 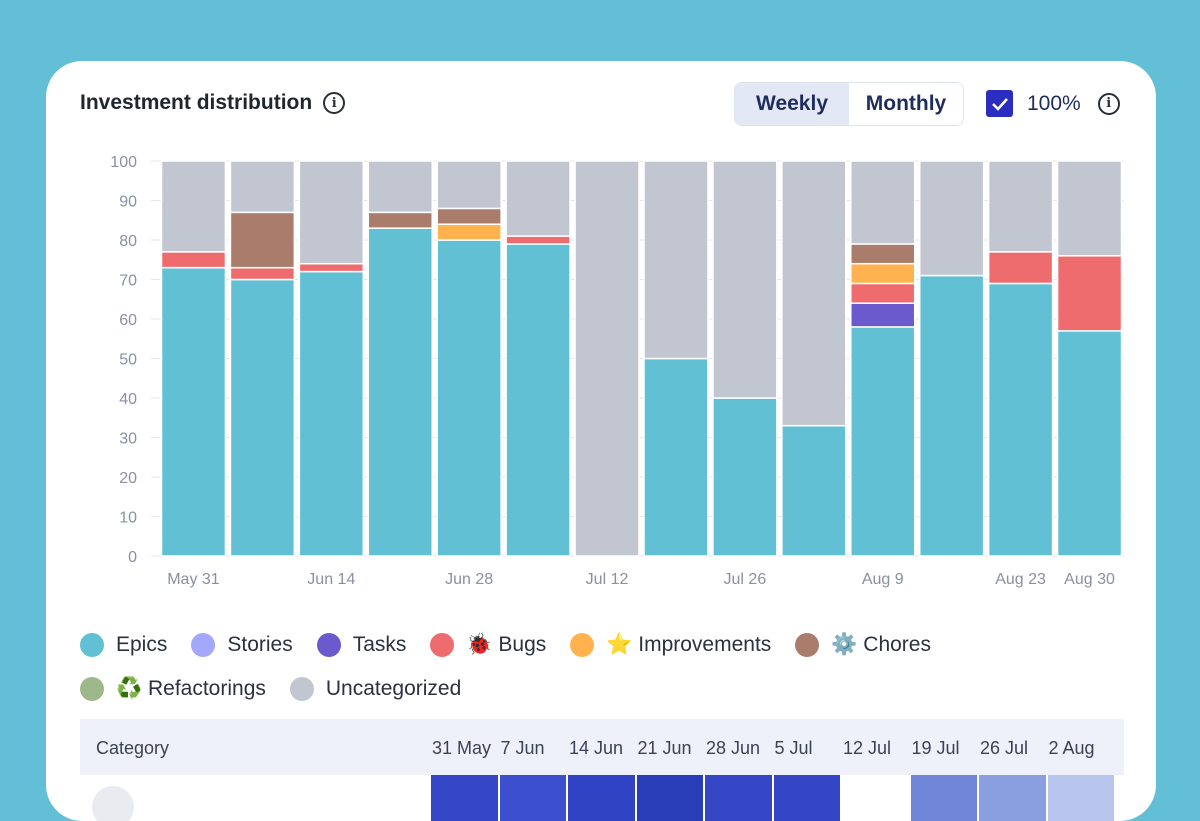 What do you see at coordinates (1089, 579) in the screenshot?
I see `x-tick-label: Aug 30` at bounding box center [1089, 579].